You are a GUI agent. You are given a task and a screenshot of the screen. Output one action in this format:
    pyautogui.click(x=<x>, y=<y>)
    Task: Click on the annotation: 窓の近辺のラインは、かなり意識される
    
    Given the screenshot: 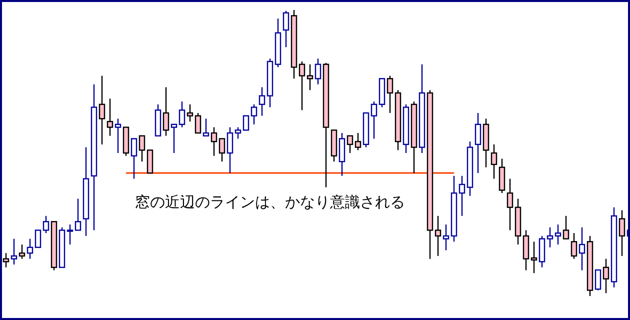 What is the action you would take?
    pyautogui.click(x=270, y=202)
    